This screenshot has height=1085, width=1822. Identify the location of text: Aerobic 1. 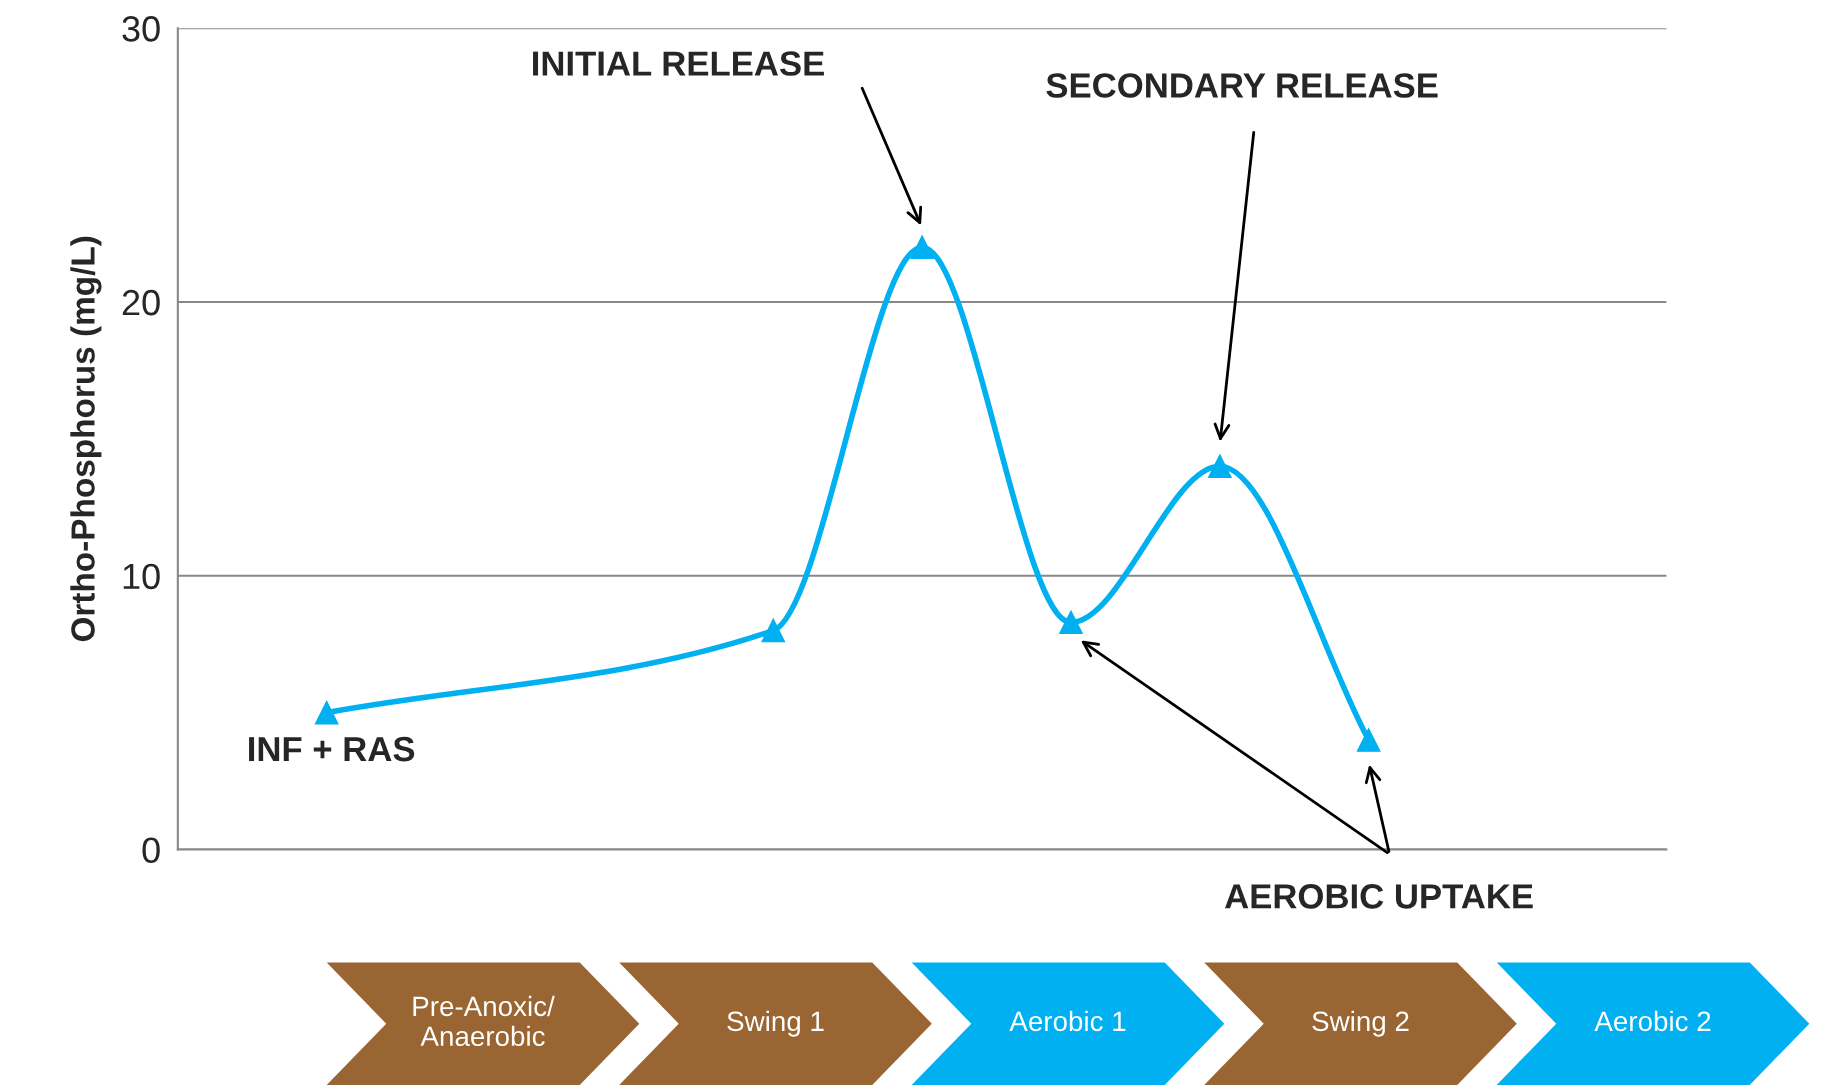
(1067, 1021).